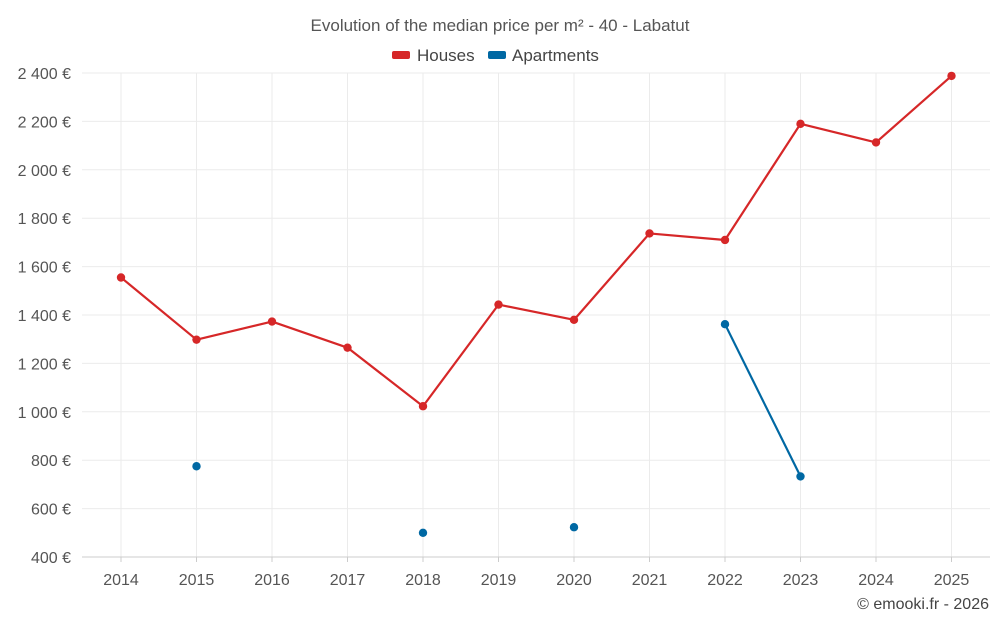 The image size is (1000, 625). What do you see at coordinates (423, 406) in the screenshot?
I see `data-point-houses-2018` at bounding box center [423, 406].